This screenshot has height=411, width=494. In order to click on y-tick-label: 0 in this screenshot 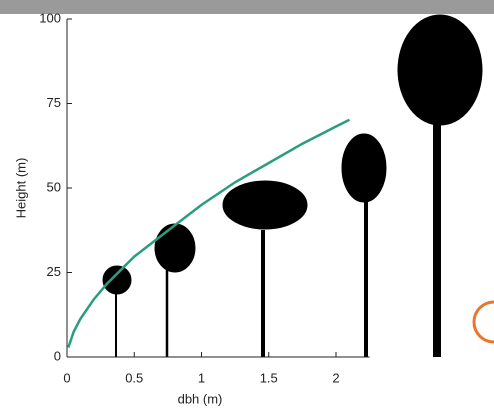, I will do `click(57, 355)`.